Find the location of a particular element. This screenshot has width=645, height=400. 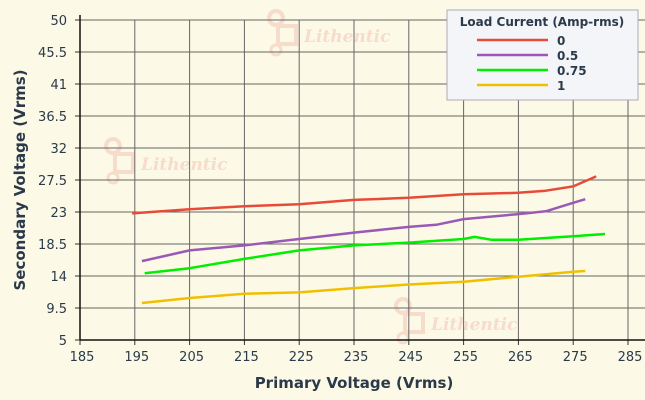

x-tick-label: 225 is located at coordinates (301, 357).